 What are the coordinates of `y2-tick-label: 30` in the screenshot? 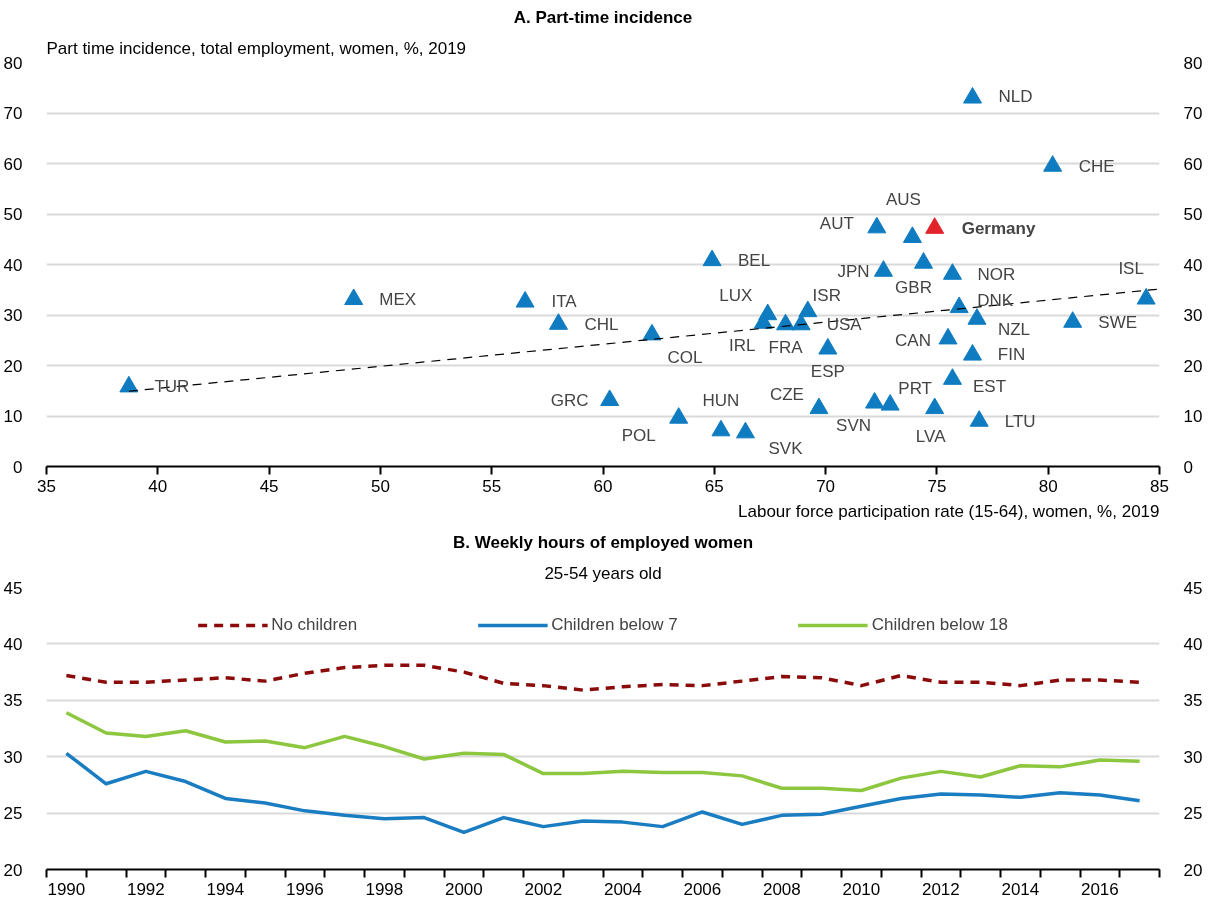 It's located at (1193, 315).